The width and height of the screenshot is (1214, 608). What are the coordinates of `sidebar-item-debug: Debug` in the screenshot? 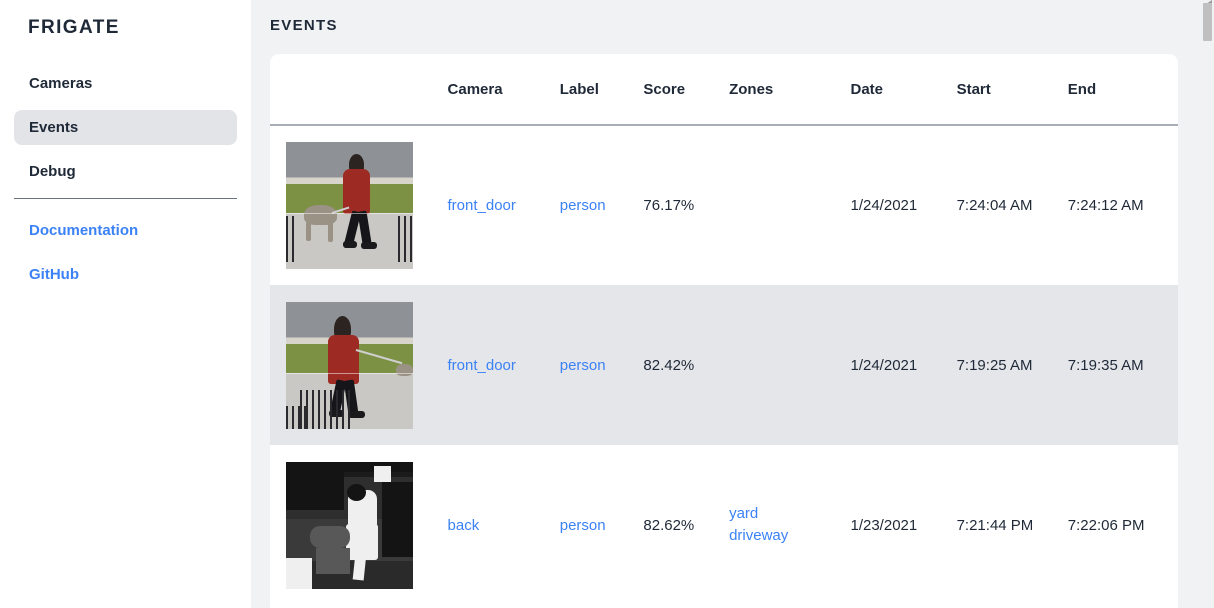 It's located at (125, 171).